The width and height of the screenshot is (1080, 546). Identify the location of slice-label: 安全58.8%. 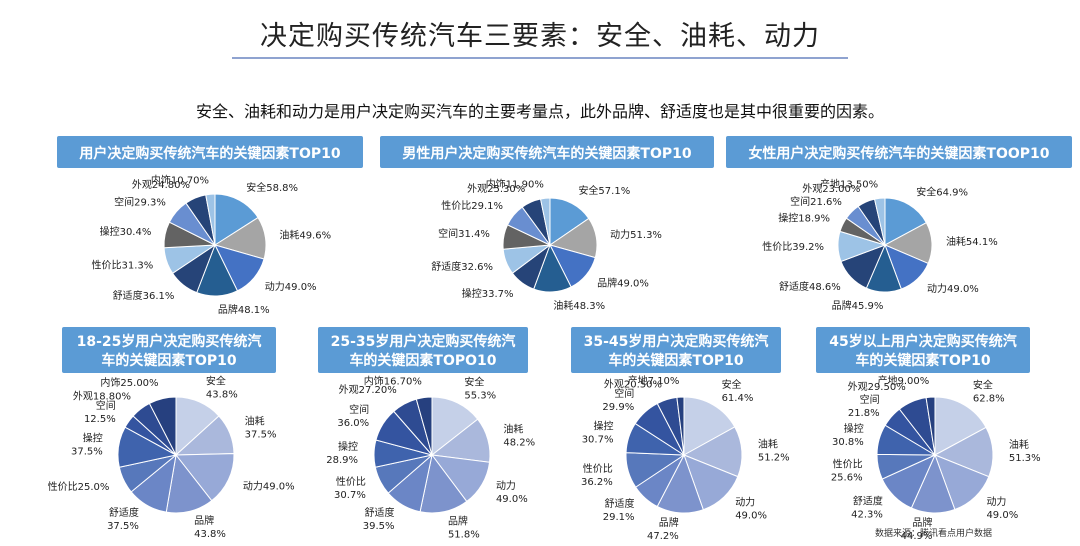
(272, 187).